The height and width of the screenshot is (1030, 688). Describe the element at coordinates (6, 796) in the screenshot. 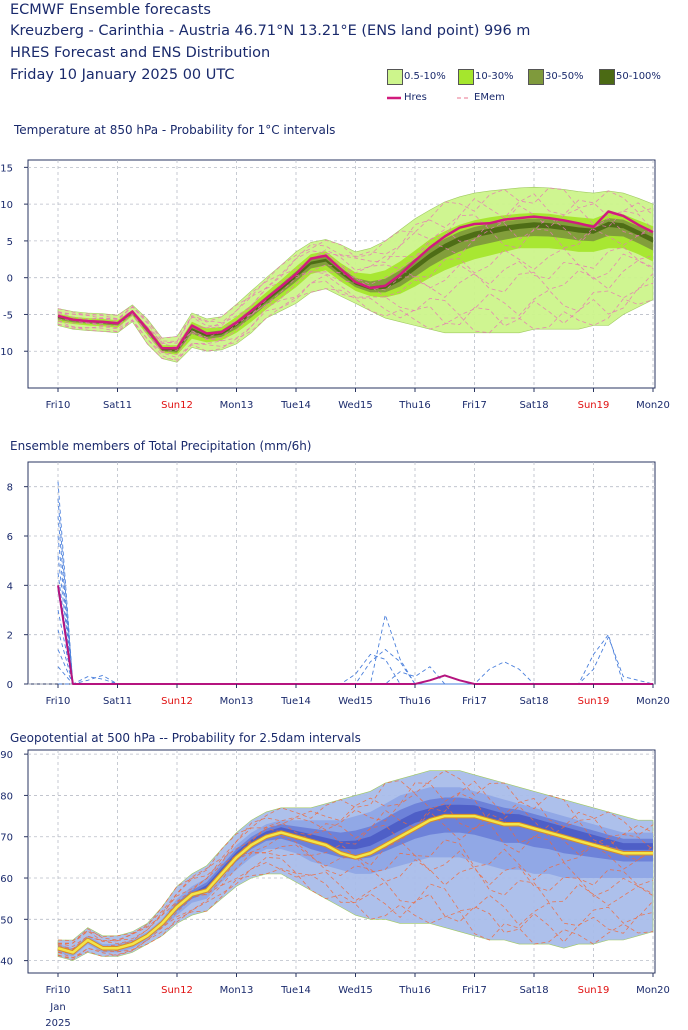

I see `geopotential-y-tick-label-4: 580` at that location.